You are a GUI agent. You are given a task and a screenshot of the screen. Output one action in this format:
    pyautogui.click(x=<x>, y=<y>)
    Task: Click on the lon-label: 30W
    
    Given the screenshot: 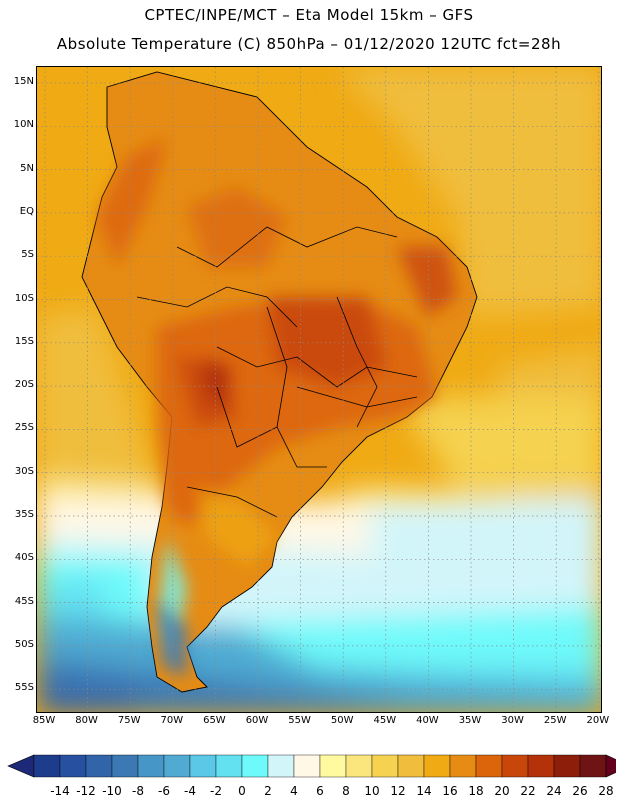 What is the action you would take?
    pyautogui.click(x=512, y=720)
    